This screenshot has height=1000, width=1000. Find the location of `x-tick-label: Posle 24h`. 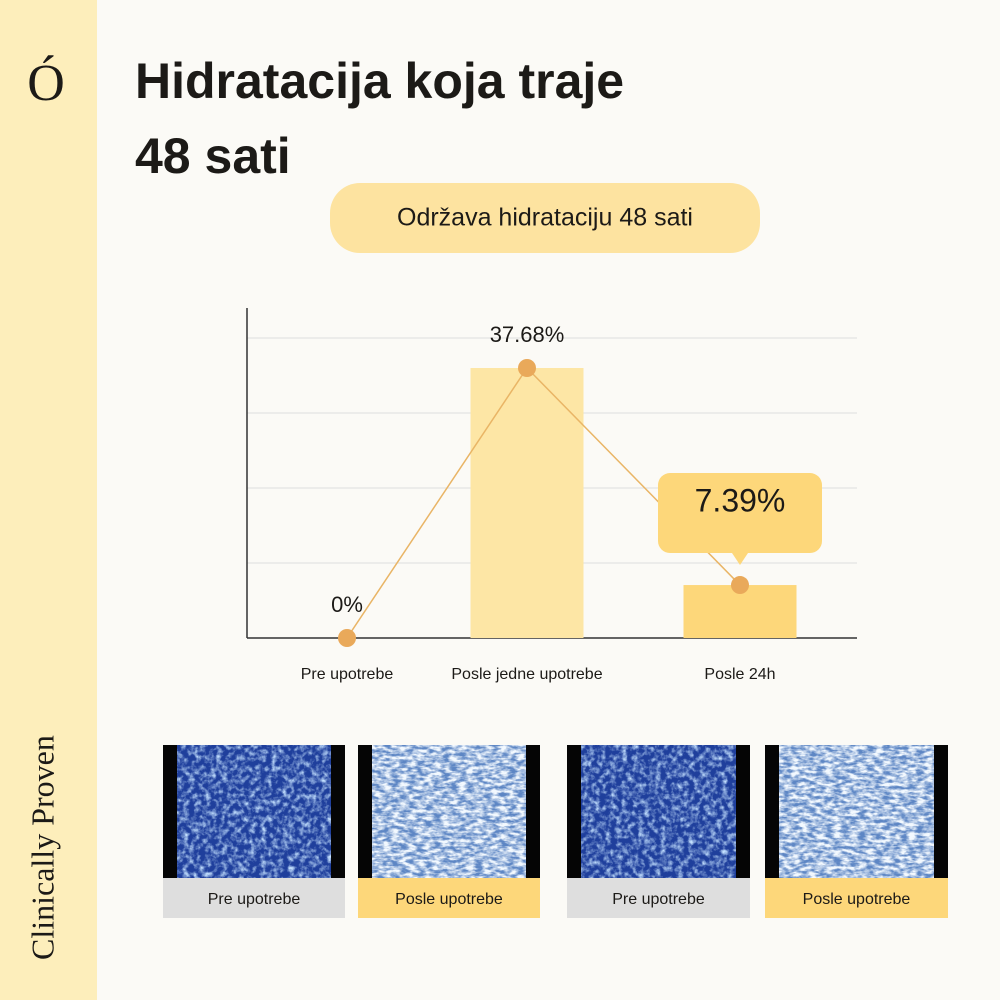

x-tick-label: Posle 24h is located at coordinates (739, 674).